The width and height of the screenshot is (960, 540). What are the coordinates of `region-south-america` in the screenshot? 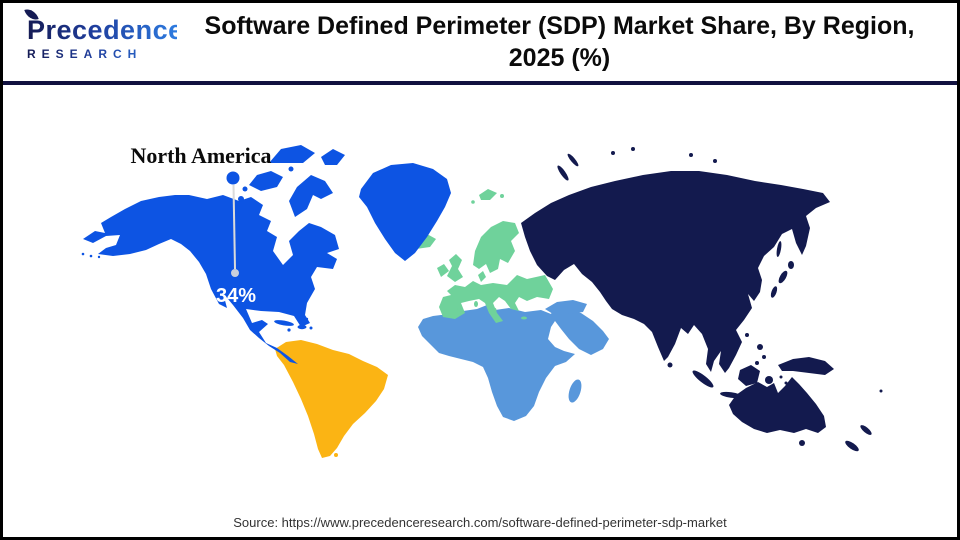 It's located at (331, 399).